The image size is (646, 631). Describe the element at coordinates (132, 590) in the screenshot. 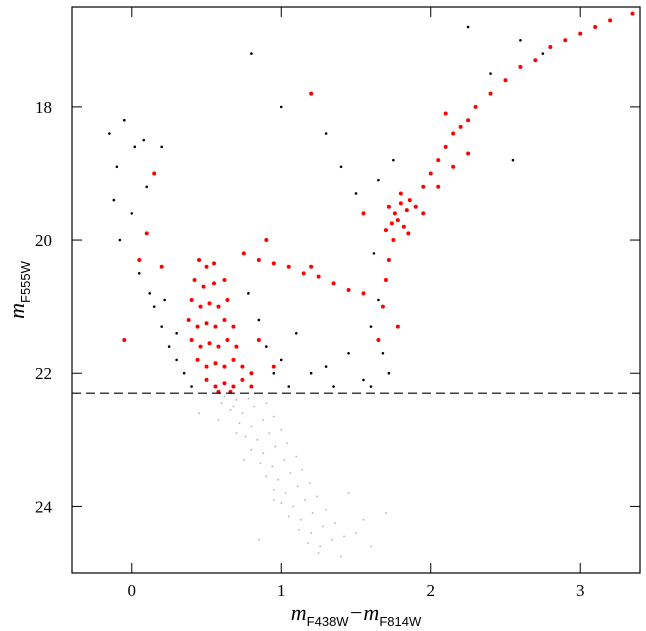

I see `x-tick-label: 0` at that location.